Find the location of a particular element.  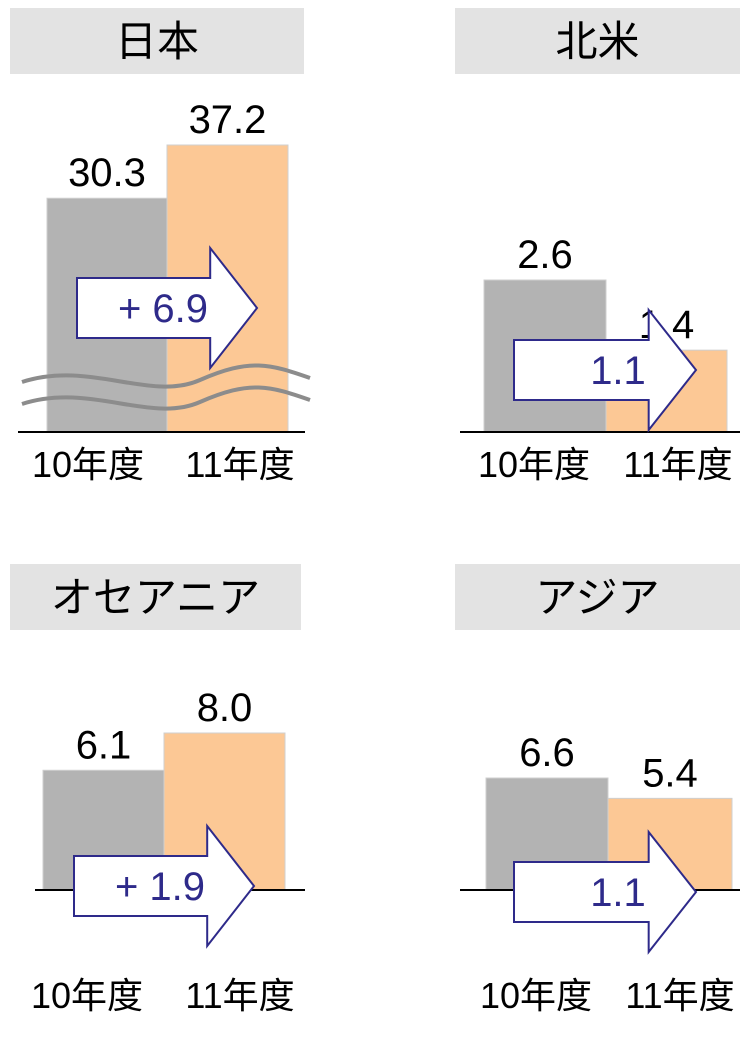

bar-value-label: 8.0 is located at coordinates (225, 708).